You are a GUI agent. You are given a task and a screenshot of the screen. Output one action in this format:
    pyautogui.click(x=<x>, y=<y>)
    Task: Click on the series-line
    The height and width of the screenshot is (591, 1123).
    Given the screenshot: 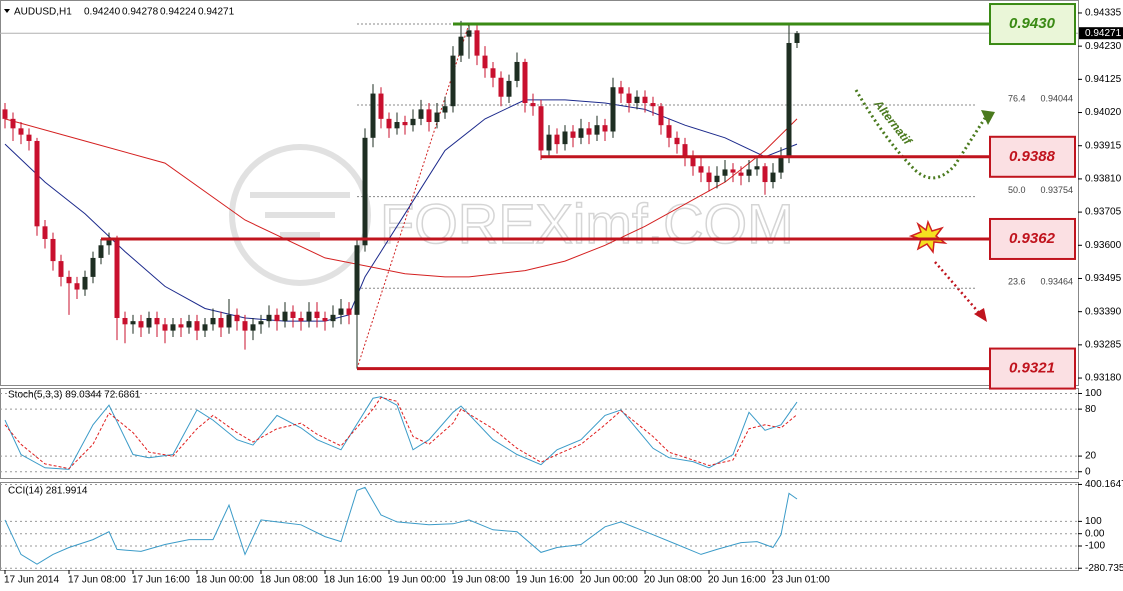 What is the action you would take?
    pyautogui.click(x=401, y=525)
    